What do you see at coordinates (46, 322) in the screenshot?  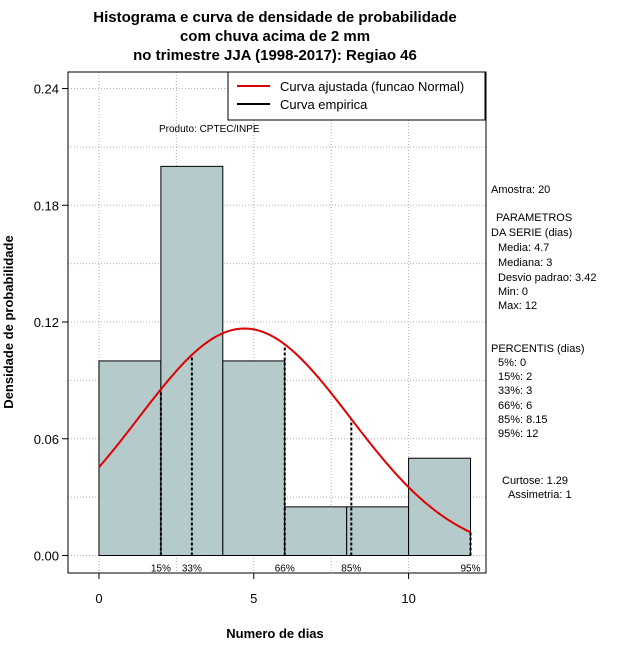 I see `y-tick-label: 0.12` at bounding box center [46, 322].